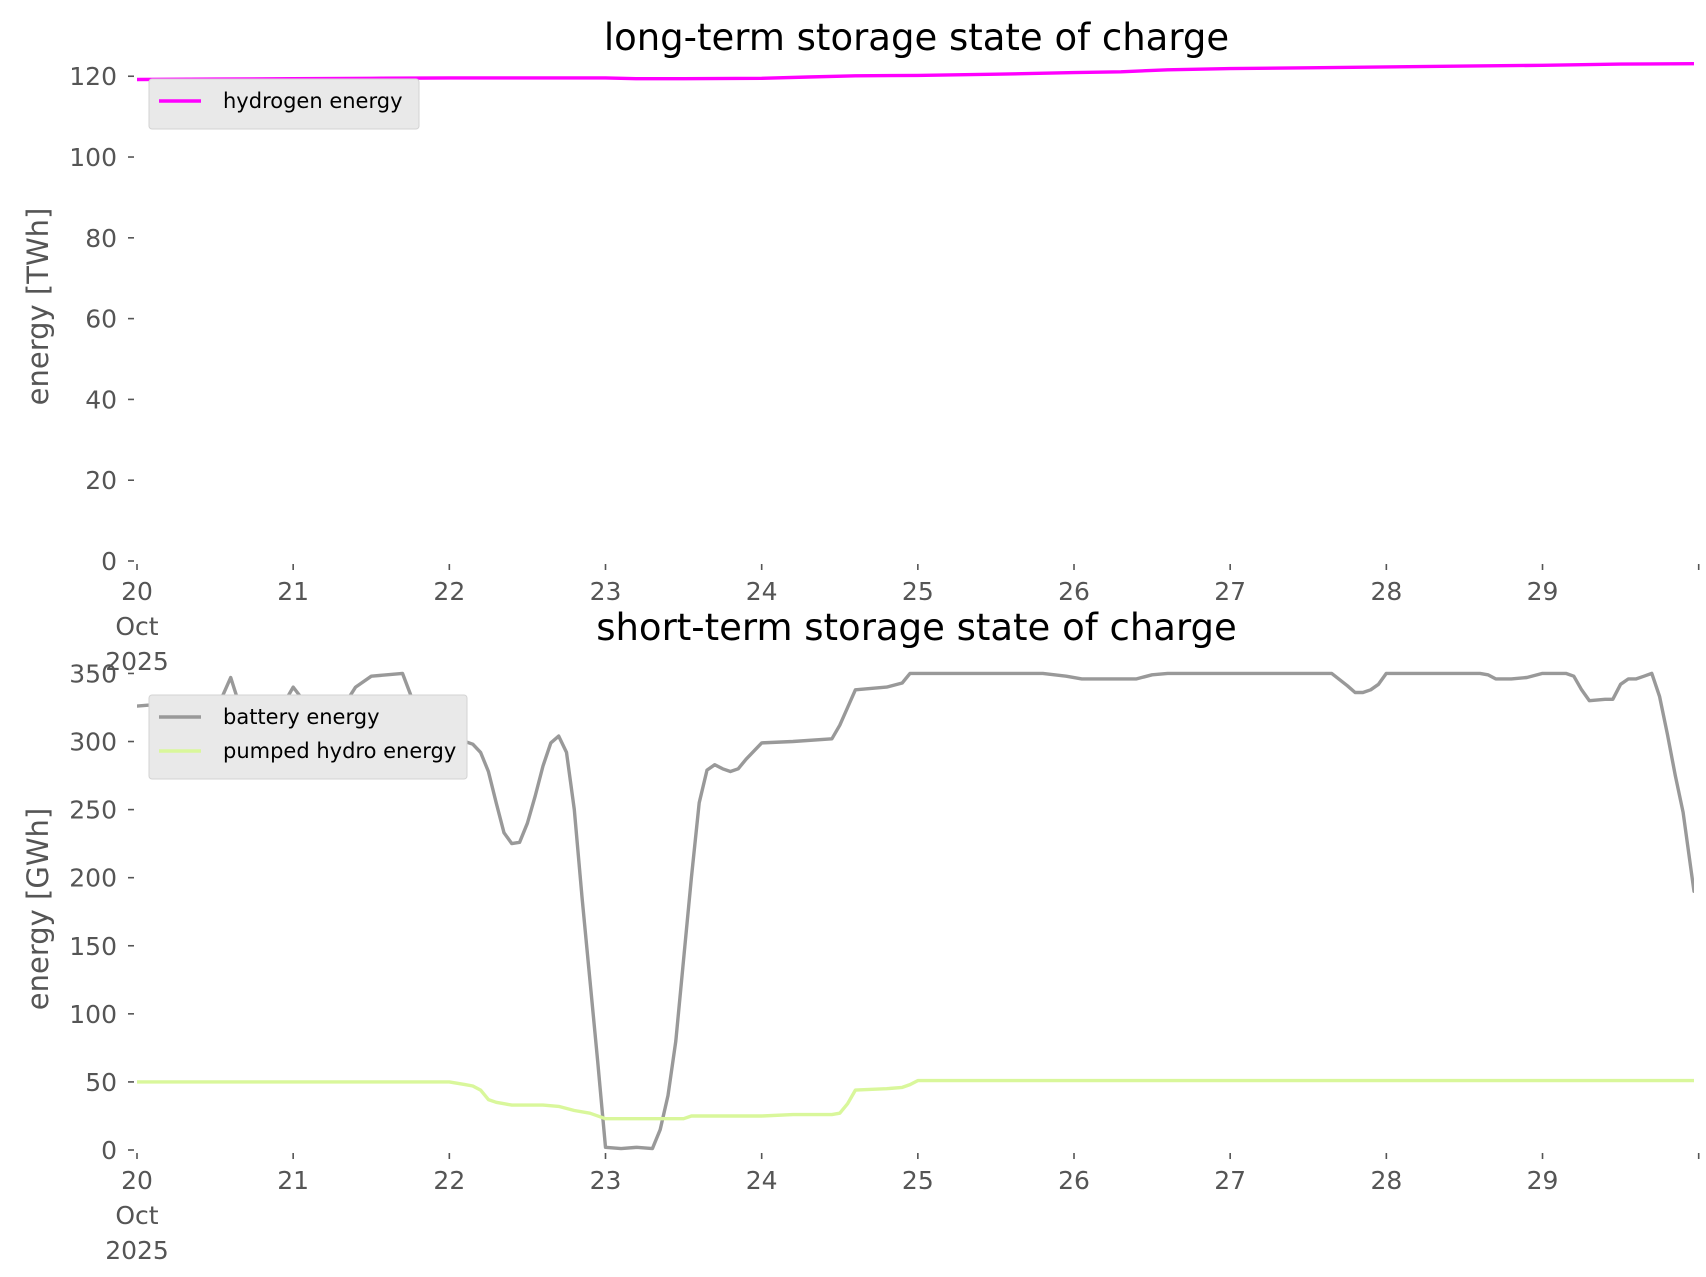 The width and height of the screenshot is (1706, 1277). I want to click on y-tick-label: 250, so click(93, 810).